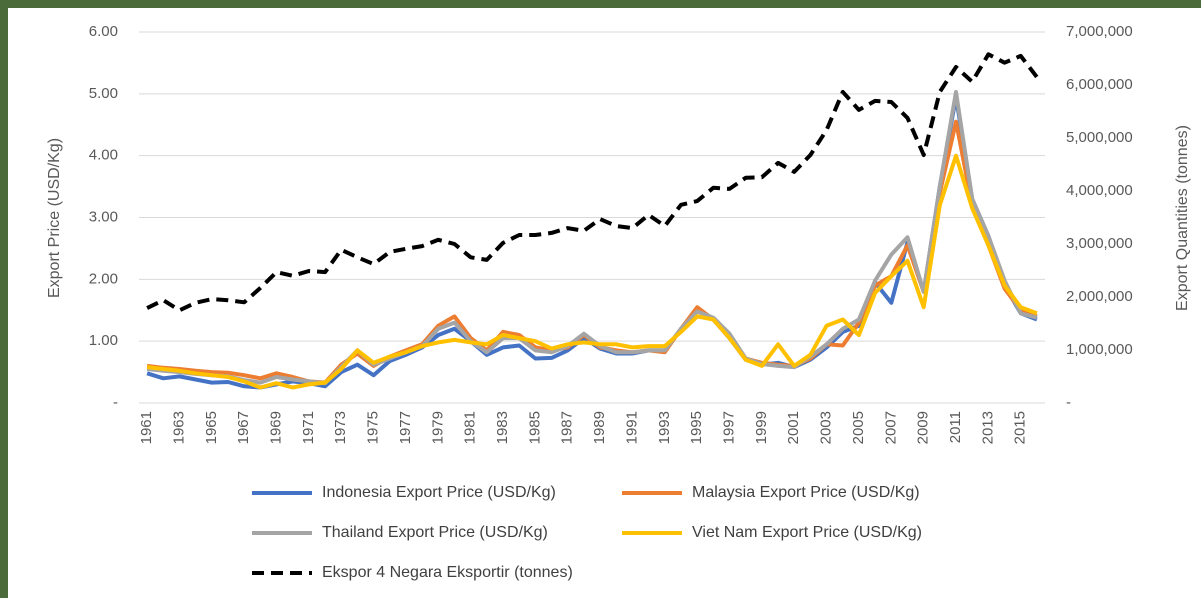 This screenshot has width=1201, height=598. I want to click on x-tick-label: 1963, so click(178, 427).